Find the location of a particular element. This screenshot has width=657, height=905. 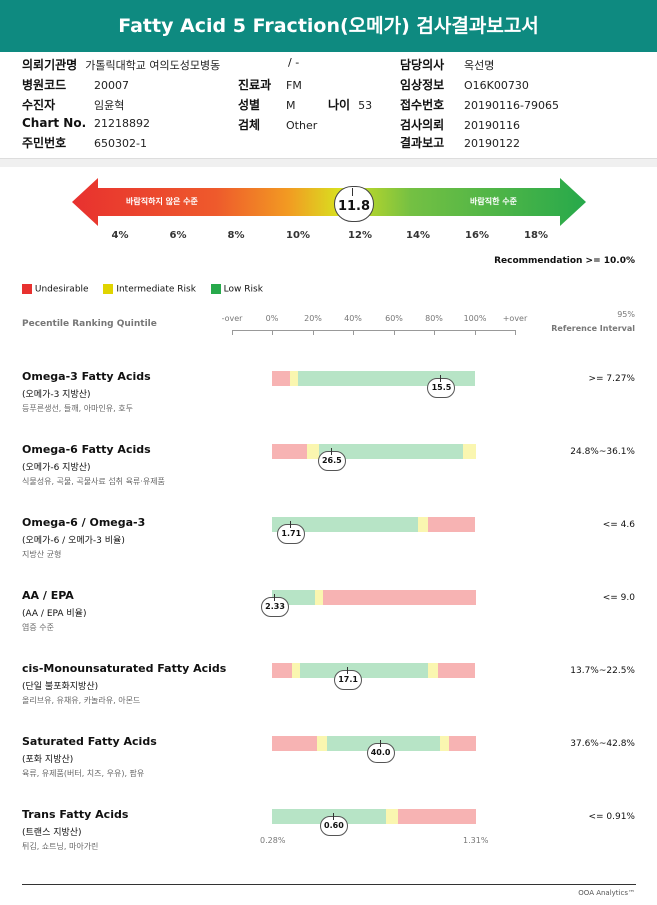

gauge-tick-label: 8% is located at coordinates (236, 235).